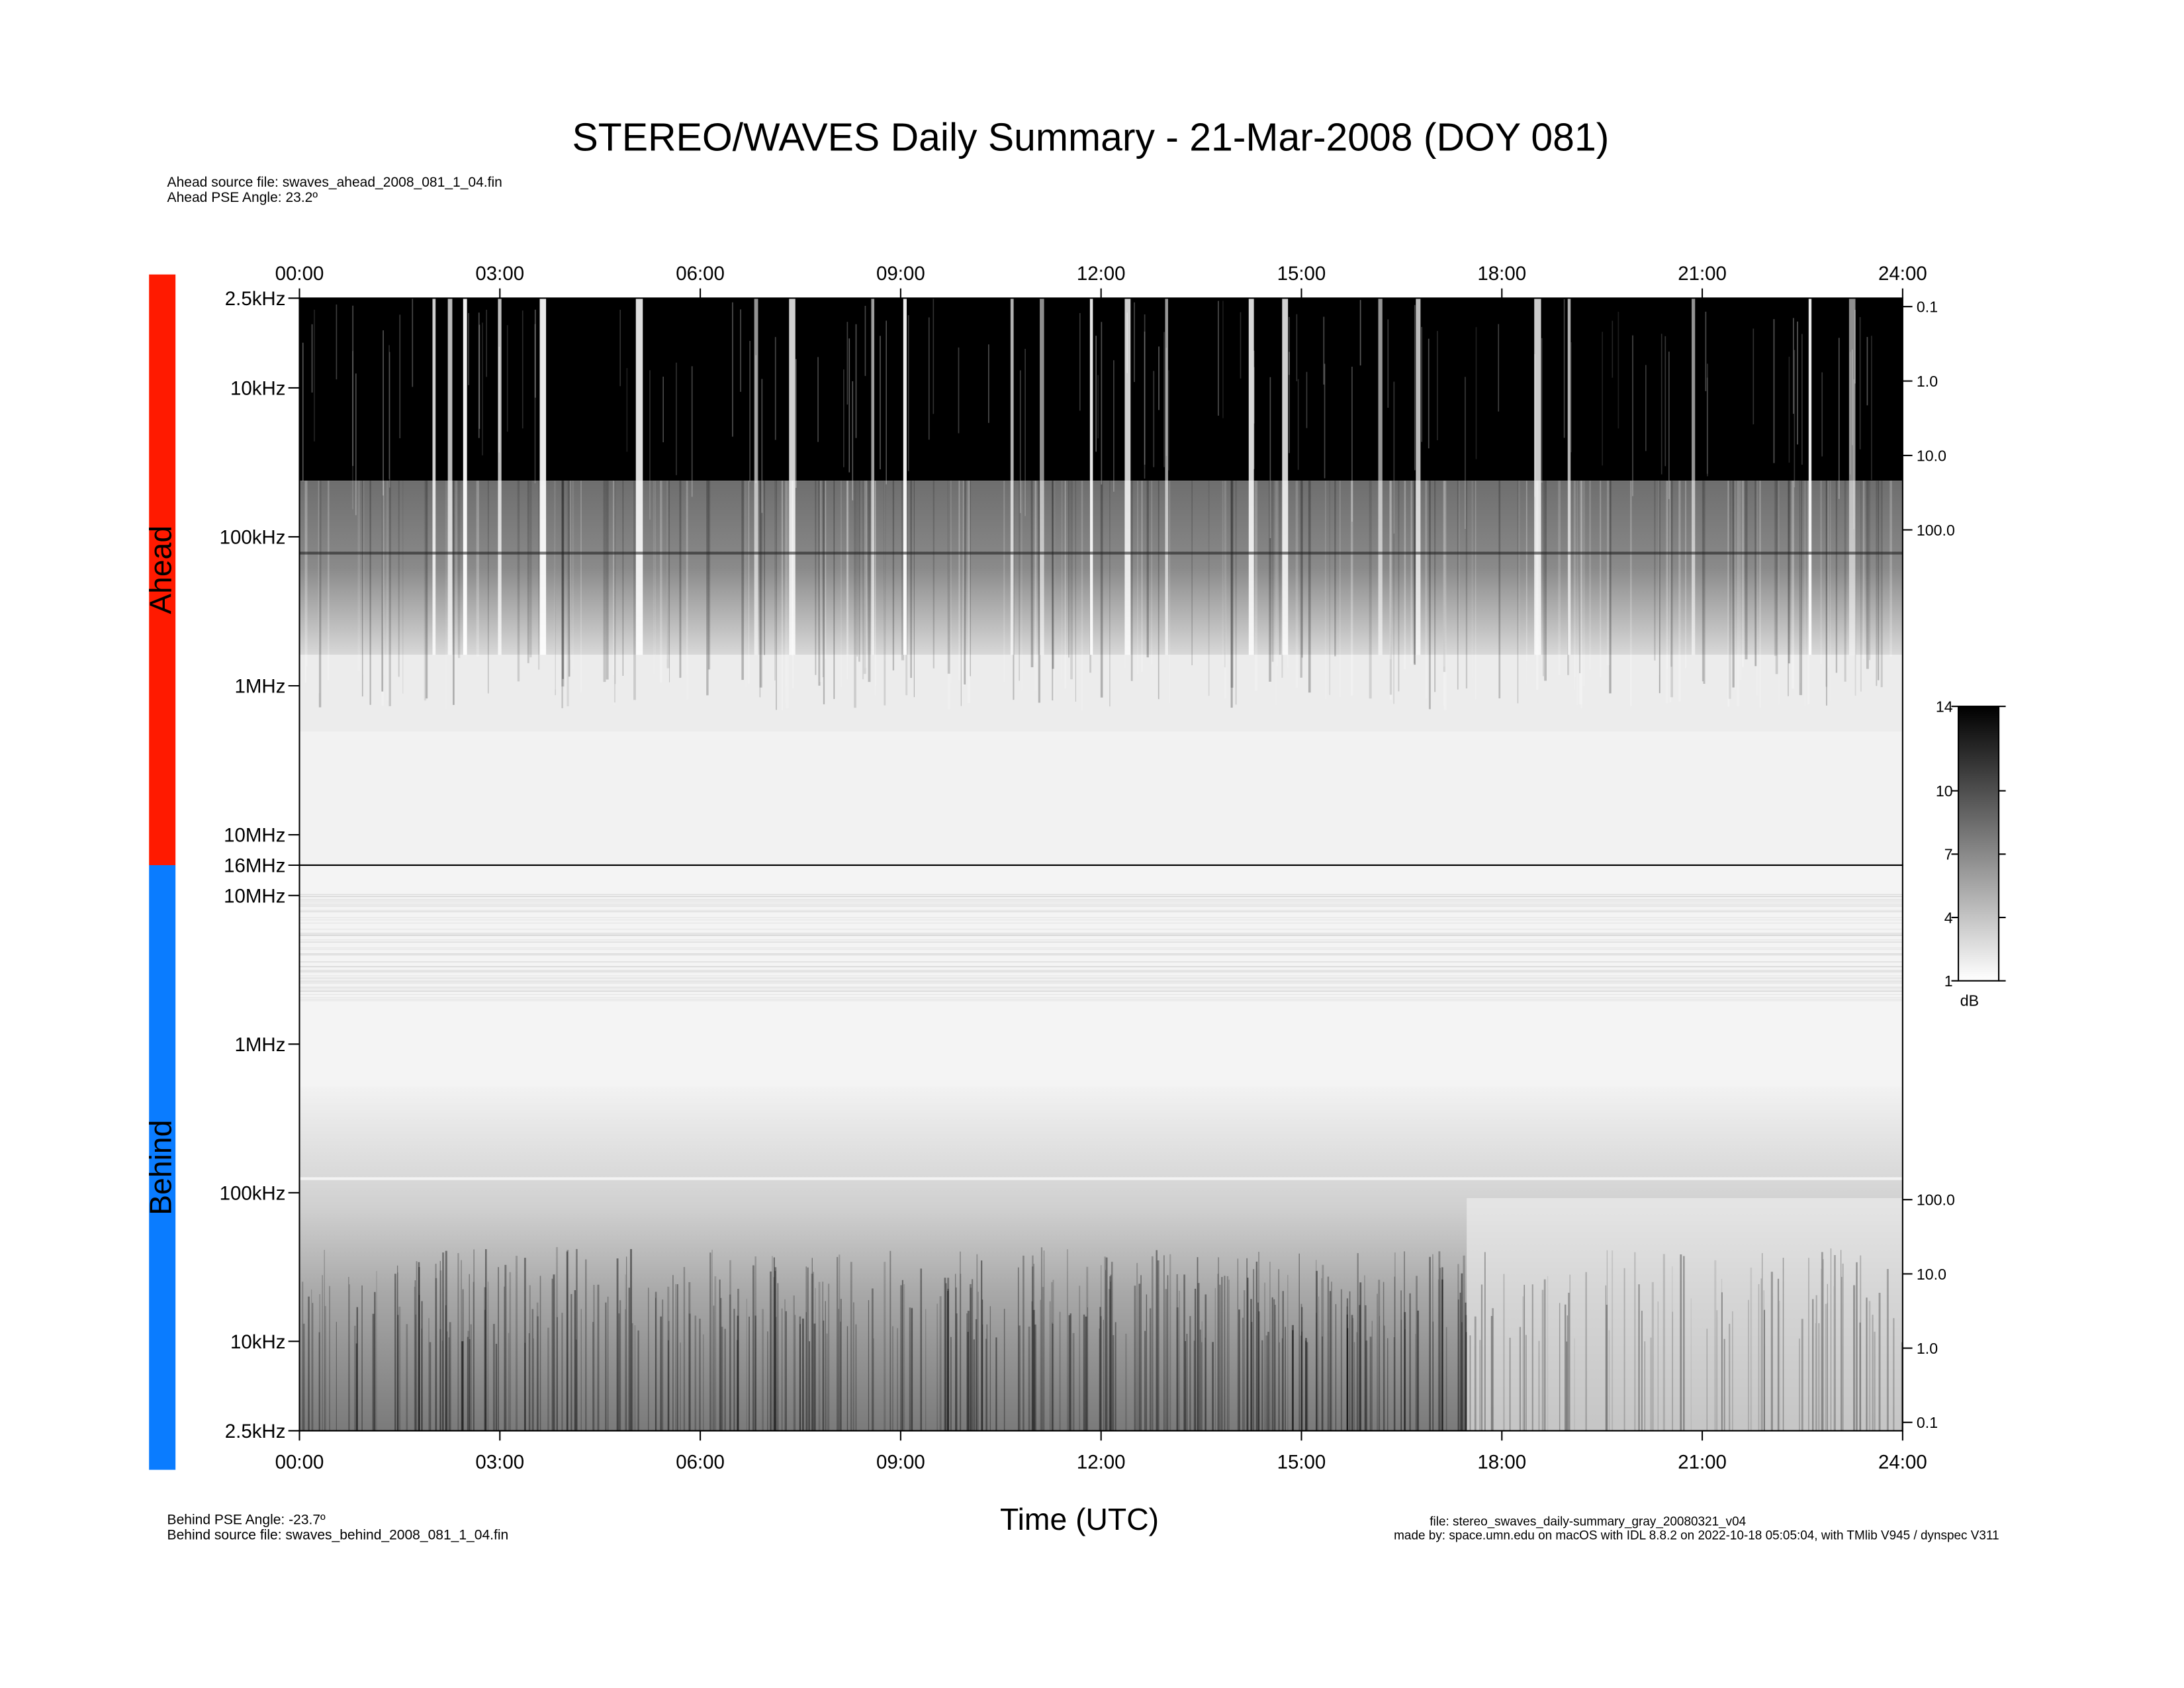 This screenshot has height=1688, width=2184. Describe the element at coordinates (1928, 1422) in the screenshot. I see `y2-tick-label: 0.1` at that location.